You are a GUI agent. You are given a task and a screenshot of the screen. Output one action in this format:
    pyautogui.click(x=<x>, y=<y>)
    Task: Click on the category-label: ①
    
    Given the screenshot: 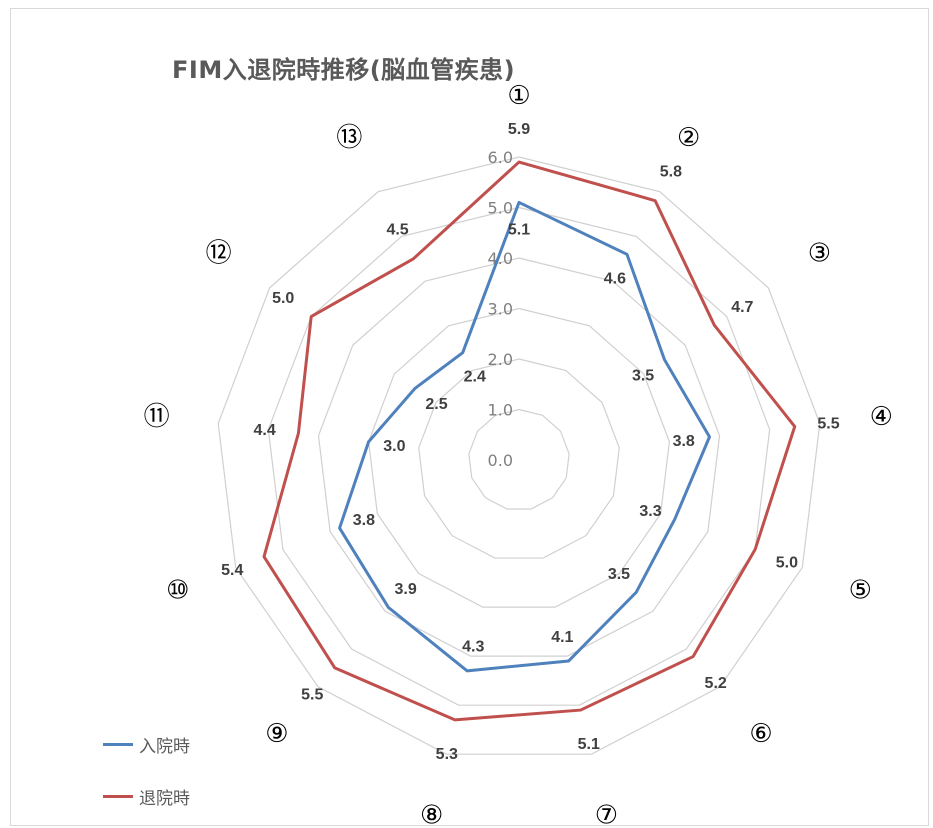 What is the action you would take?
    pyautogui.click(x=518, y=96)
    